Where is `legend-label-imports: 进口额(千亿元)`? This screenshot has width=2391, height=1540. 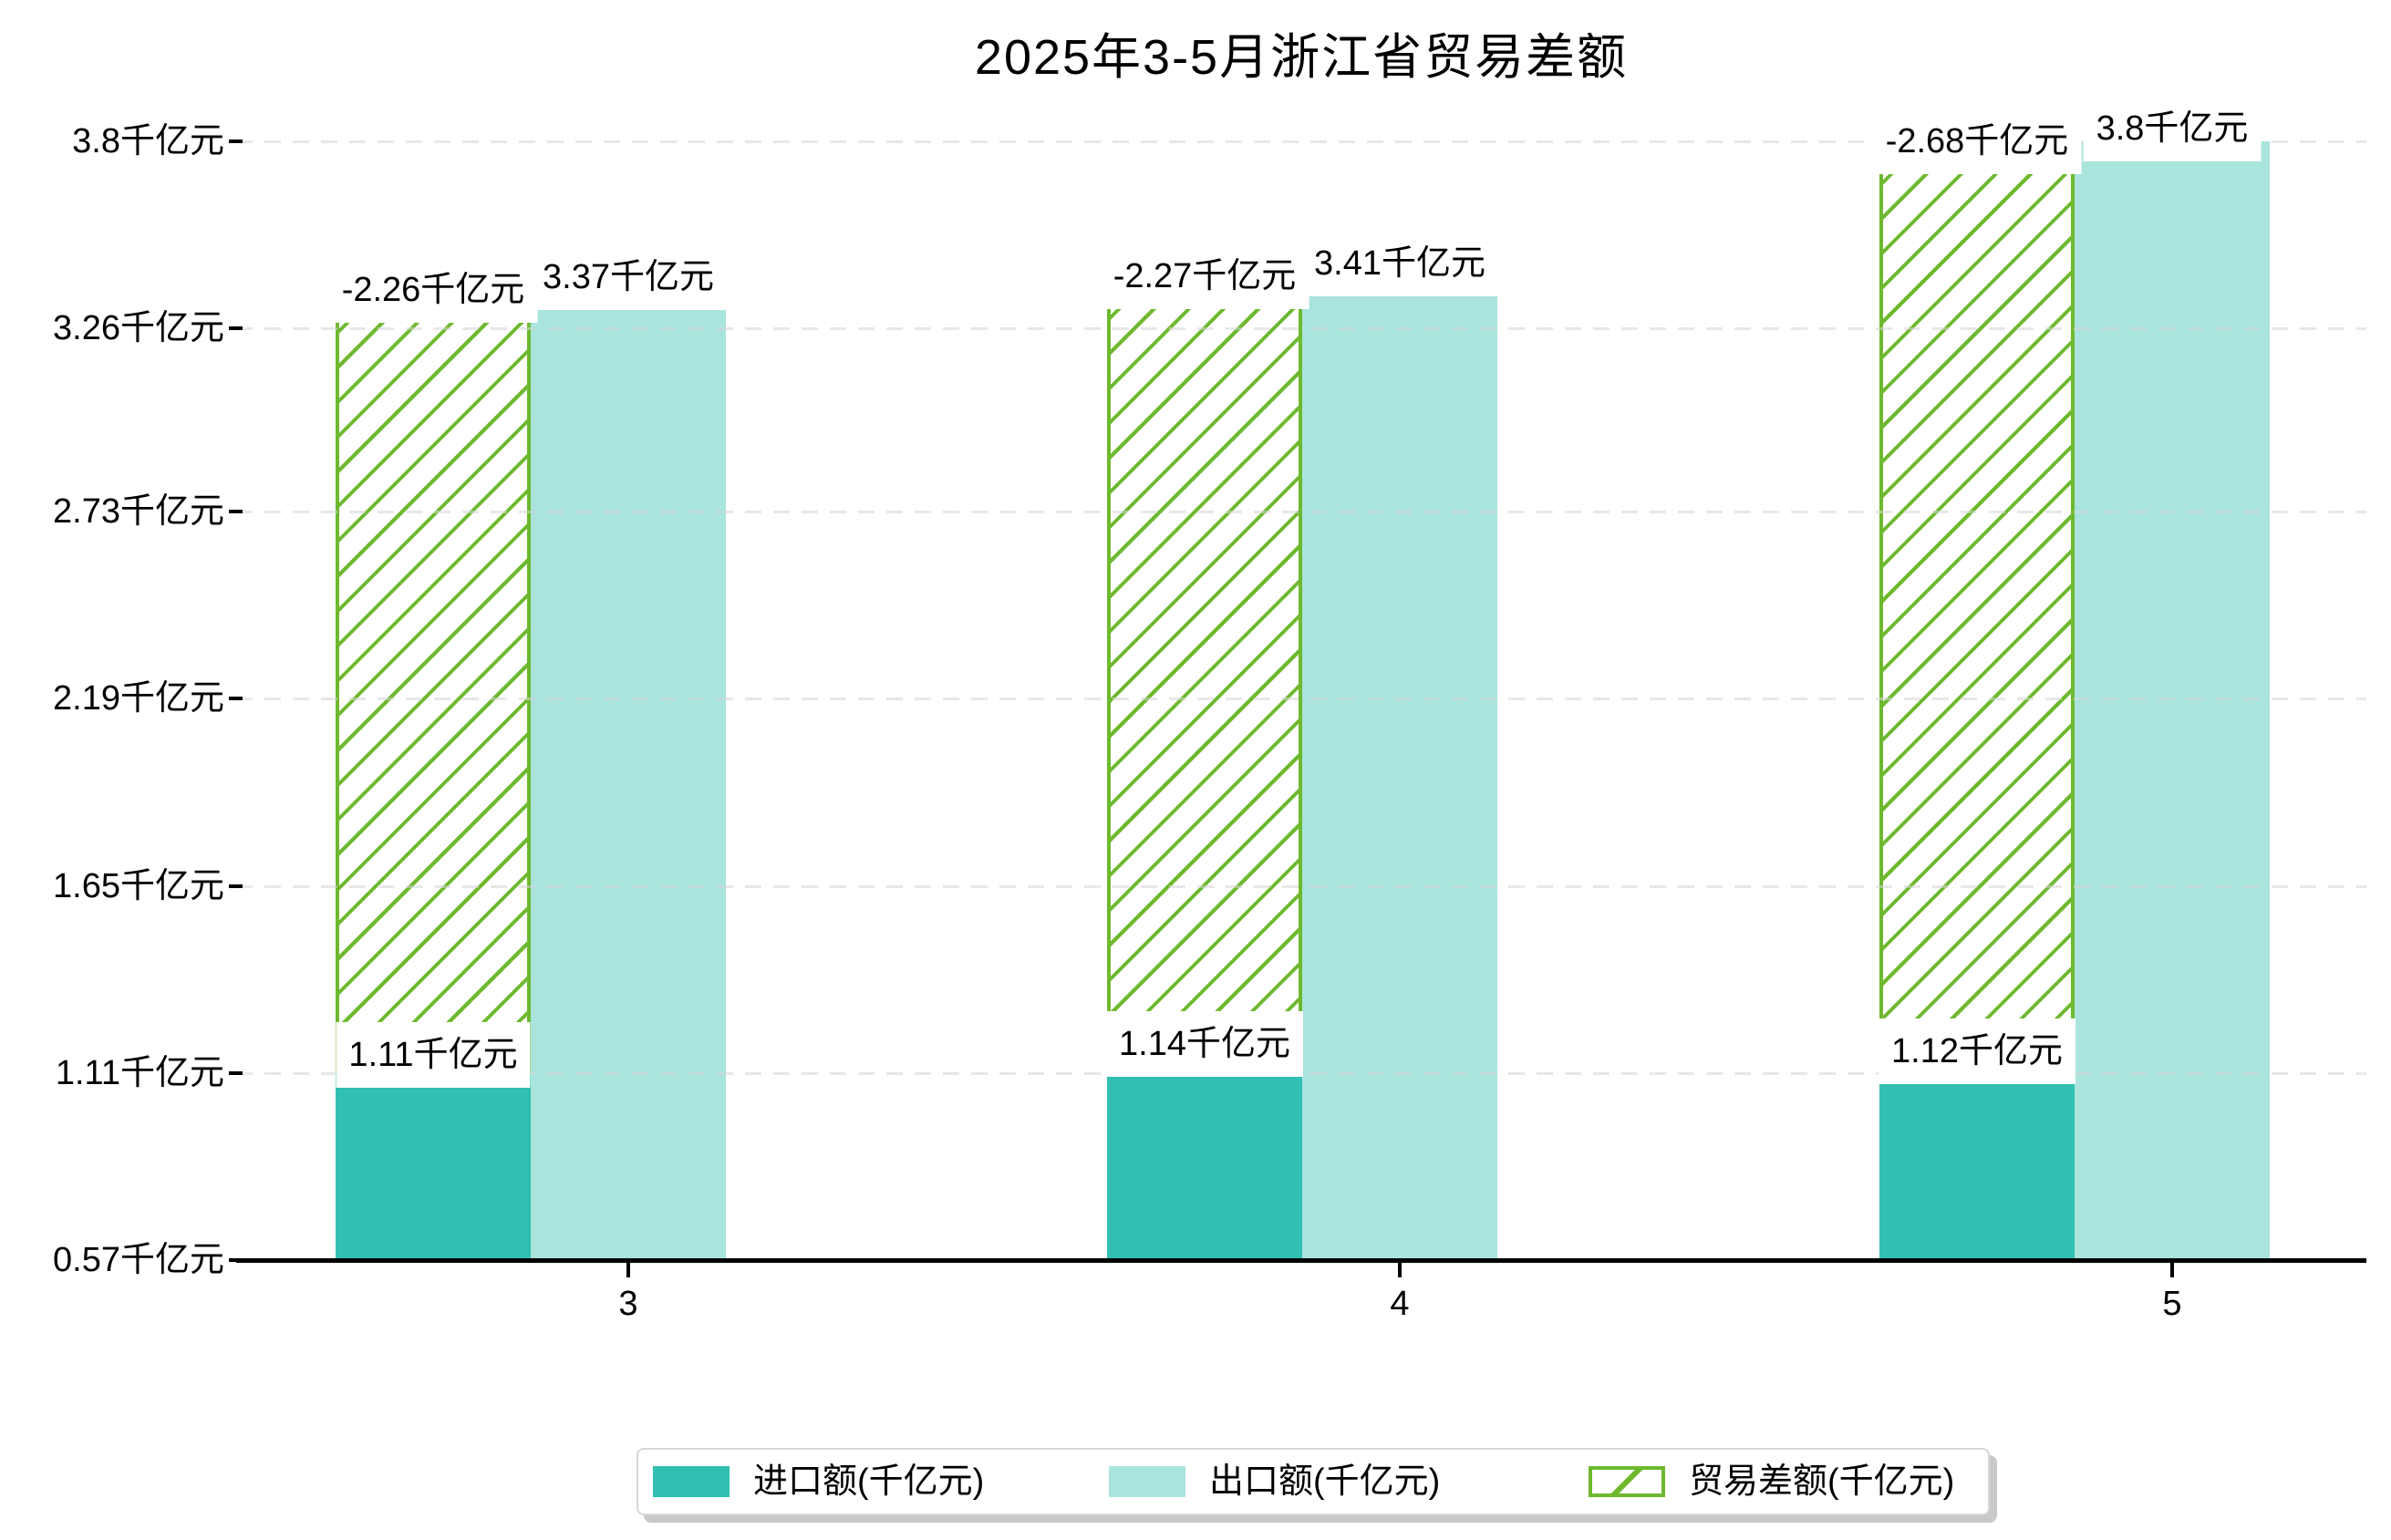
legend-label-imports: 进口额(千亿元) is located at coordinates (869, 1481).